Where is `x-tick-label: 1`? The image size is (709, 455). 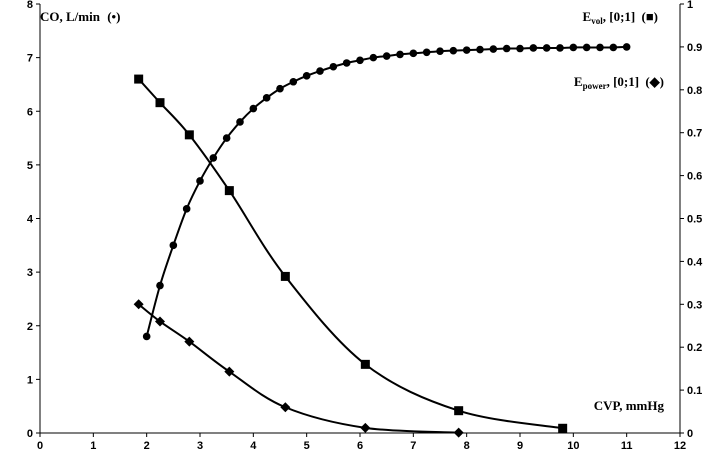
x-tick-label: 1 is located at coordinates (93, 446).